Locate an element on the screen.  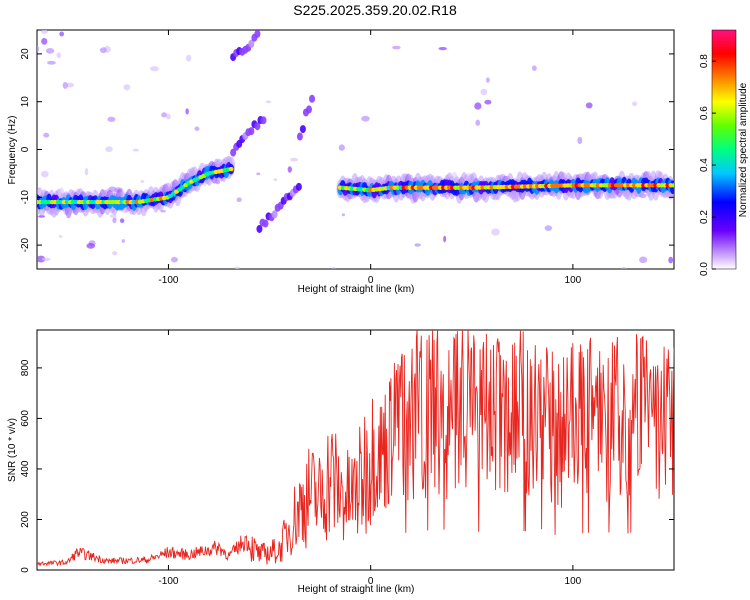
colorbar-gradient is located at coordinates (724, 149).